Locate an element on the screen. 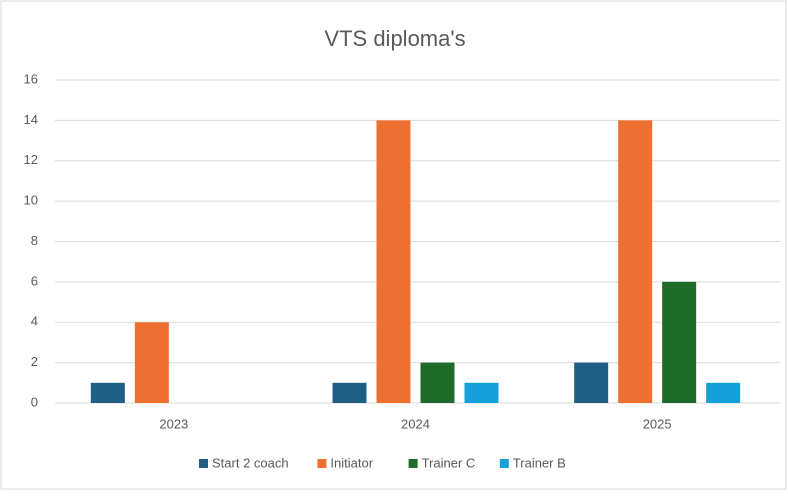  legend-label: Trainer C is located at coordinates (449, 462).